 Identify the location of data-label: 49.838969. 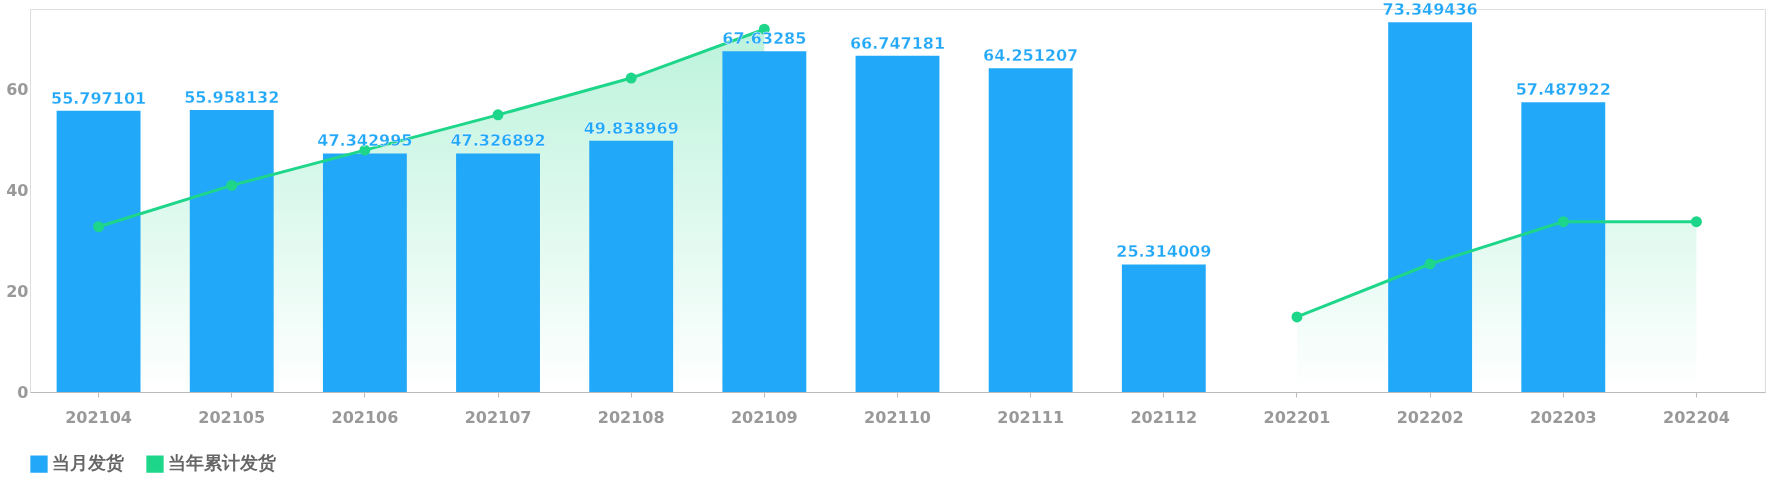
(631, 128).